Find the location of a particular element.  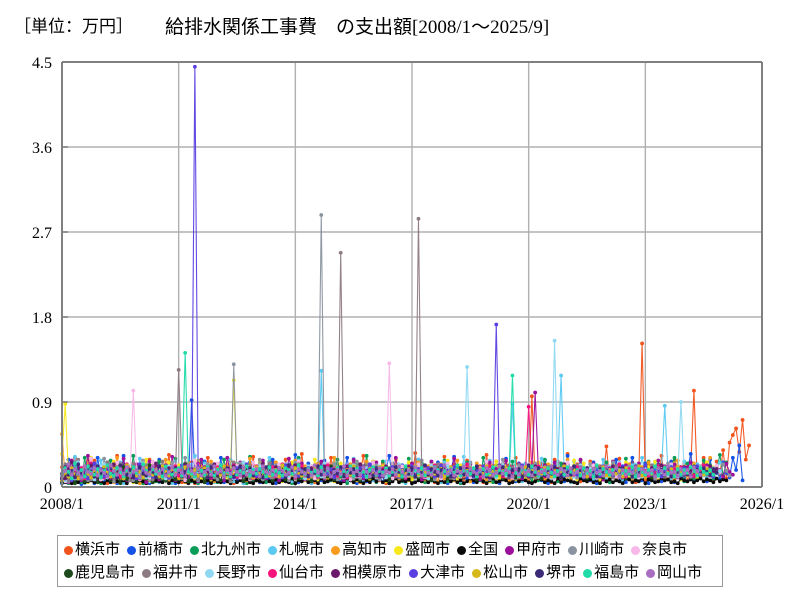

svg-text: 2008/1 is located at coordinates (62, 504).